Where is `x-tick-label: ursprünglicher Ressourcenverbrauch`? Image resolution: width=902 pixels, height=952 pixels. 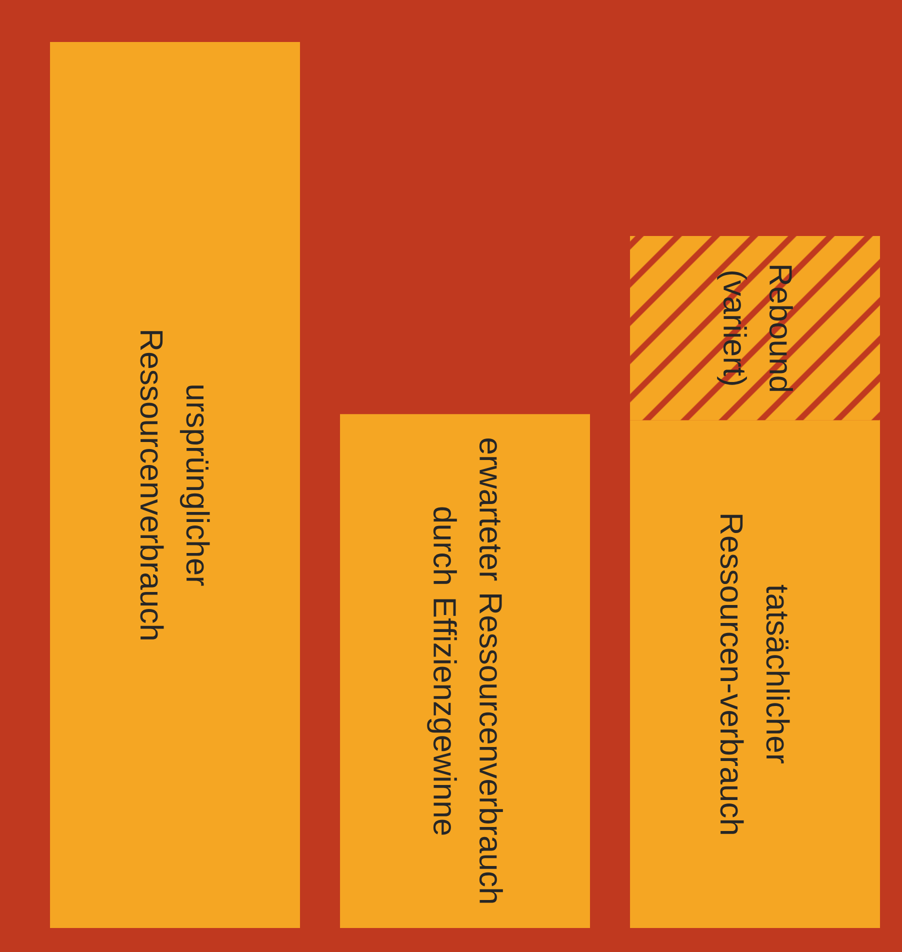 x-tick-label: ursprünglicher Ressourcenverbrauch is located at coordinates (175, 485).